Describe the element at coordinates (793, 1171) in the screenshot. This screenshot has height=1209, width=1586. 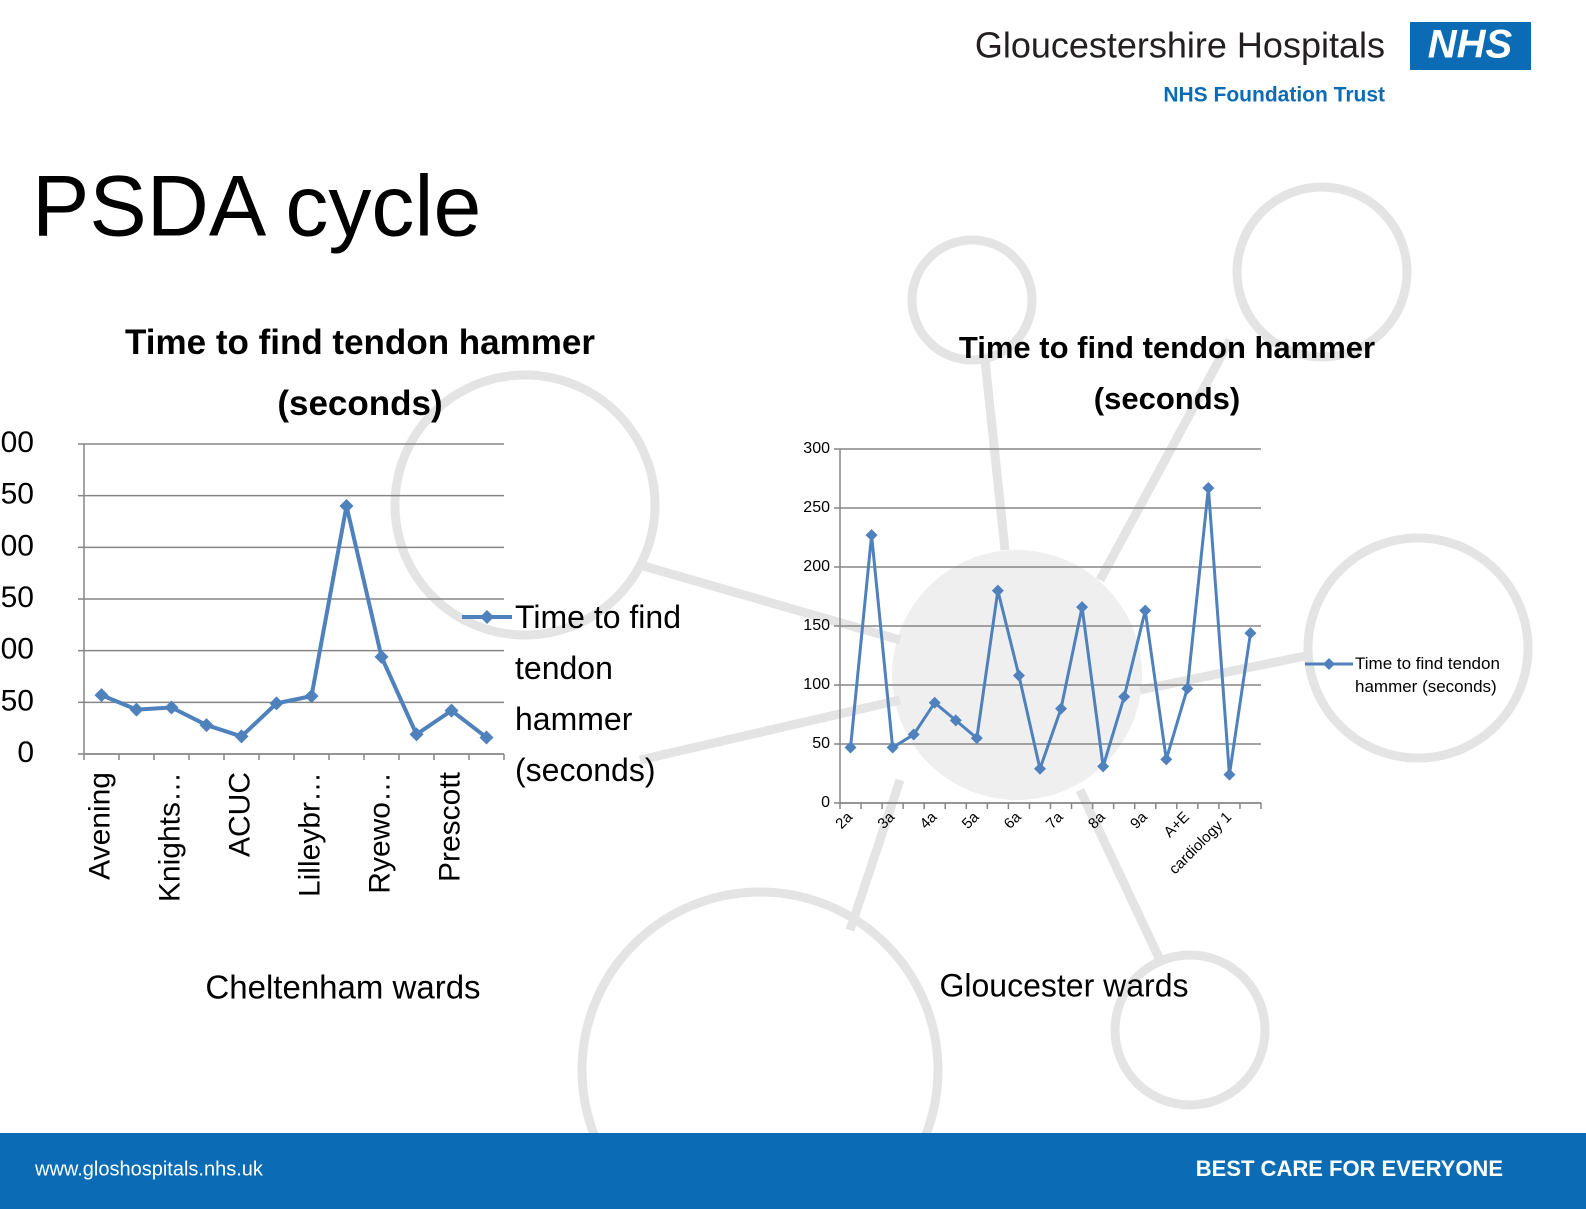
I see `footer-bar` at that location.